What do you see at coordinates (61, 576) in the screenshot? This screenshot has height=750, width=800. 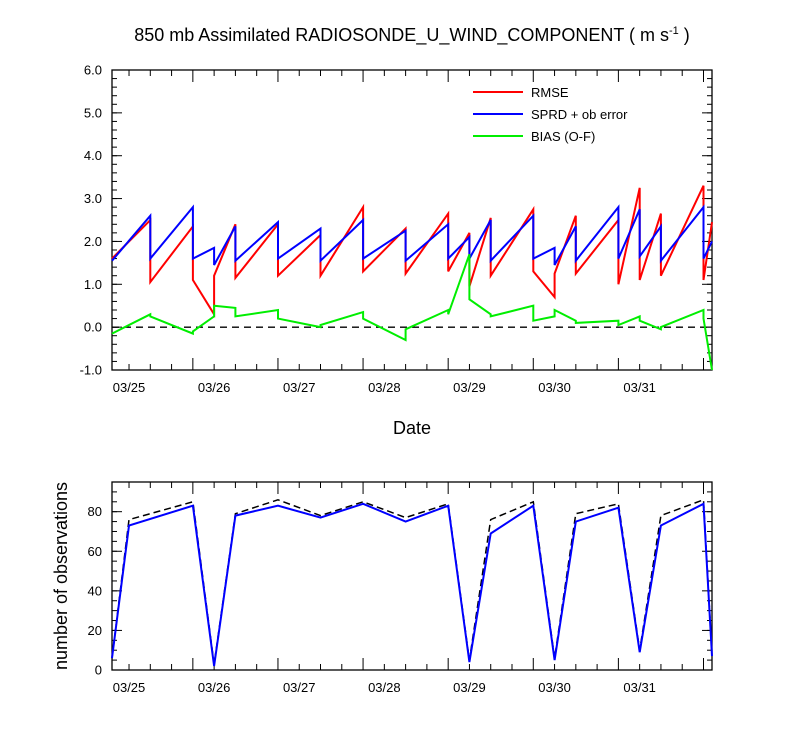 I see `bottom-chart-y-axis-title: number of observations` at bounding box center [61, 576].